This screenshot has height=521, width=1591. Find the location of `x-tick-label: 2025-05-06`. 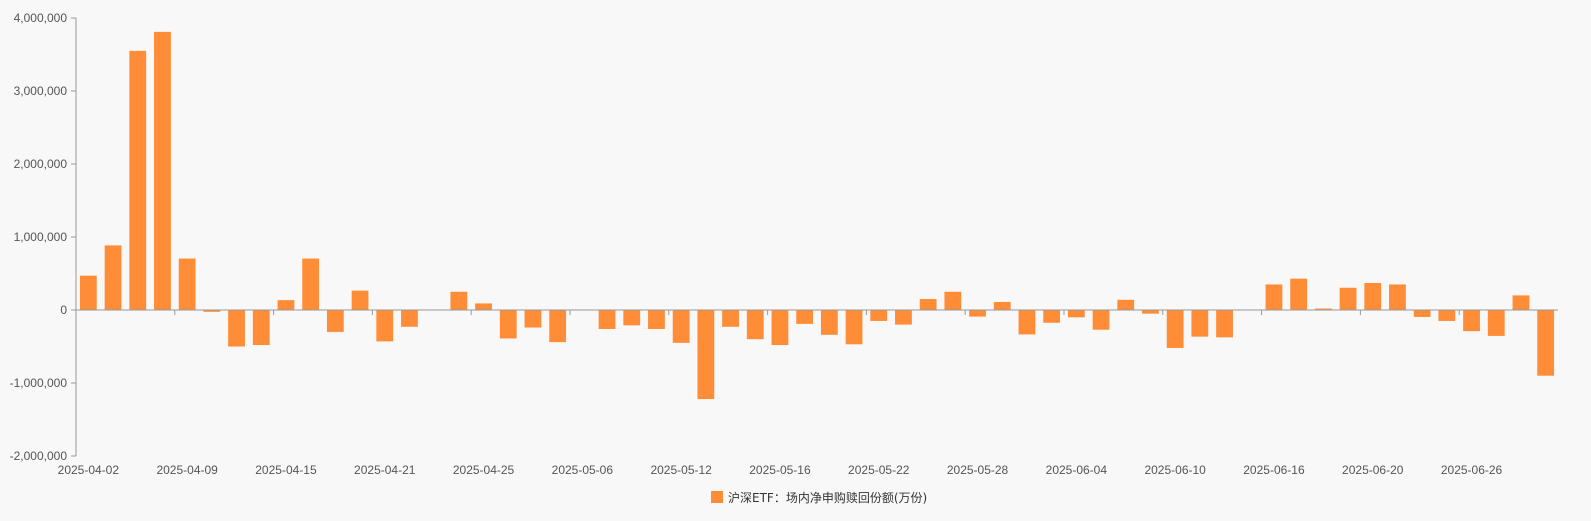

x-tick-label: 2025-05-06 is located at coordinates (583, 470).